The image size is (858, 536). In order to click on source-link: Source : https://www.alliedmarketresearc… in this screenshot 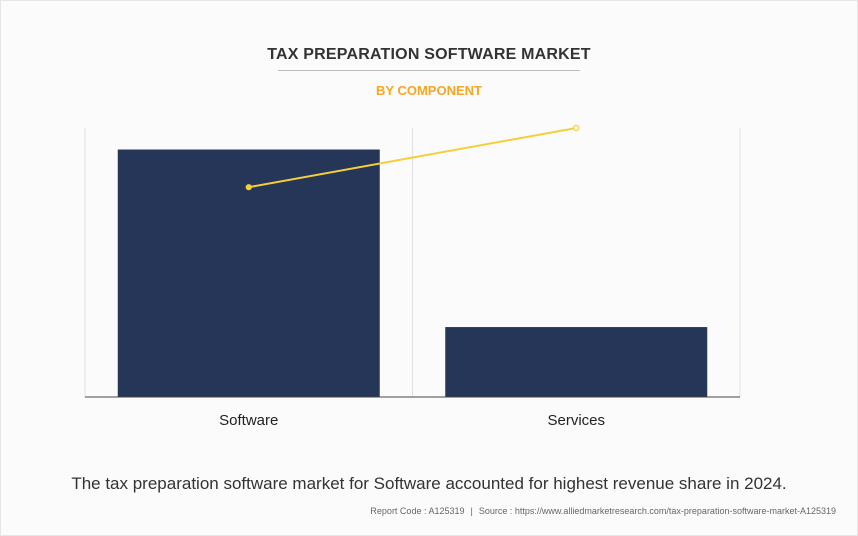, I will do `click(657, 511)`.